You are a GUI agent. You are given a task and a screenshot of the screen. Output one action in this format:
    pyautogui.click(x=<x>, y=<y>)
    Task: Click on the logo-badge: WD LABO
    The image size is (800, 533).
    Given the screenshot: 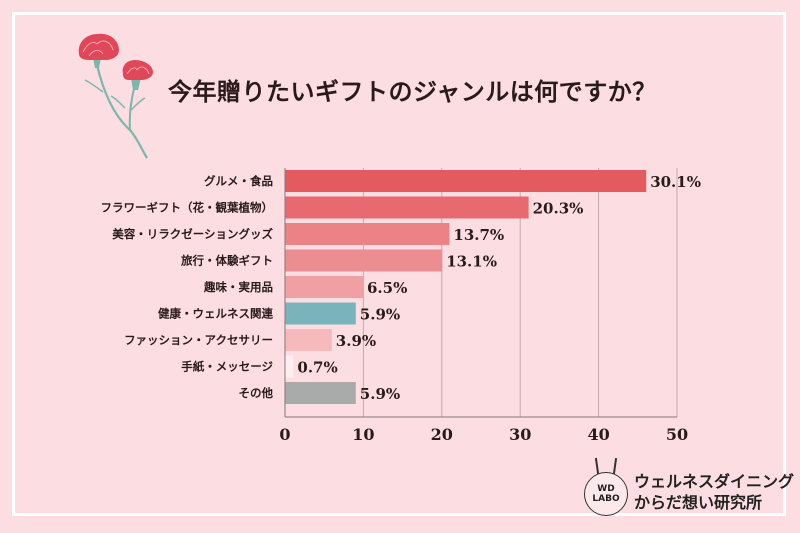 What is the action you would take?
    pyautogui.click(x=606, y=494)
    